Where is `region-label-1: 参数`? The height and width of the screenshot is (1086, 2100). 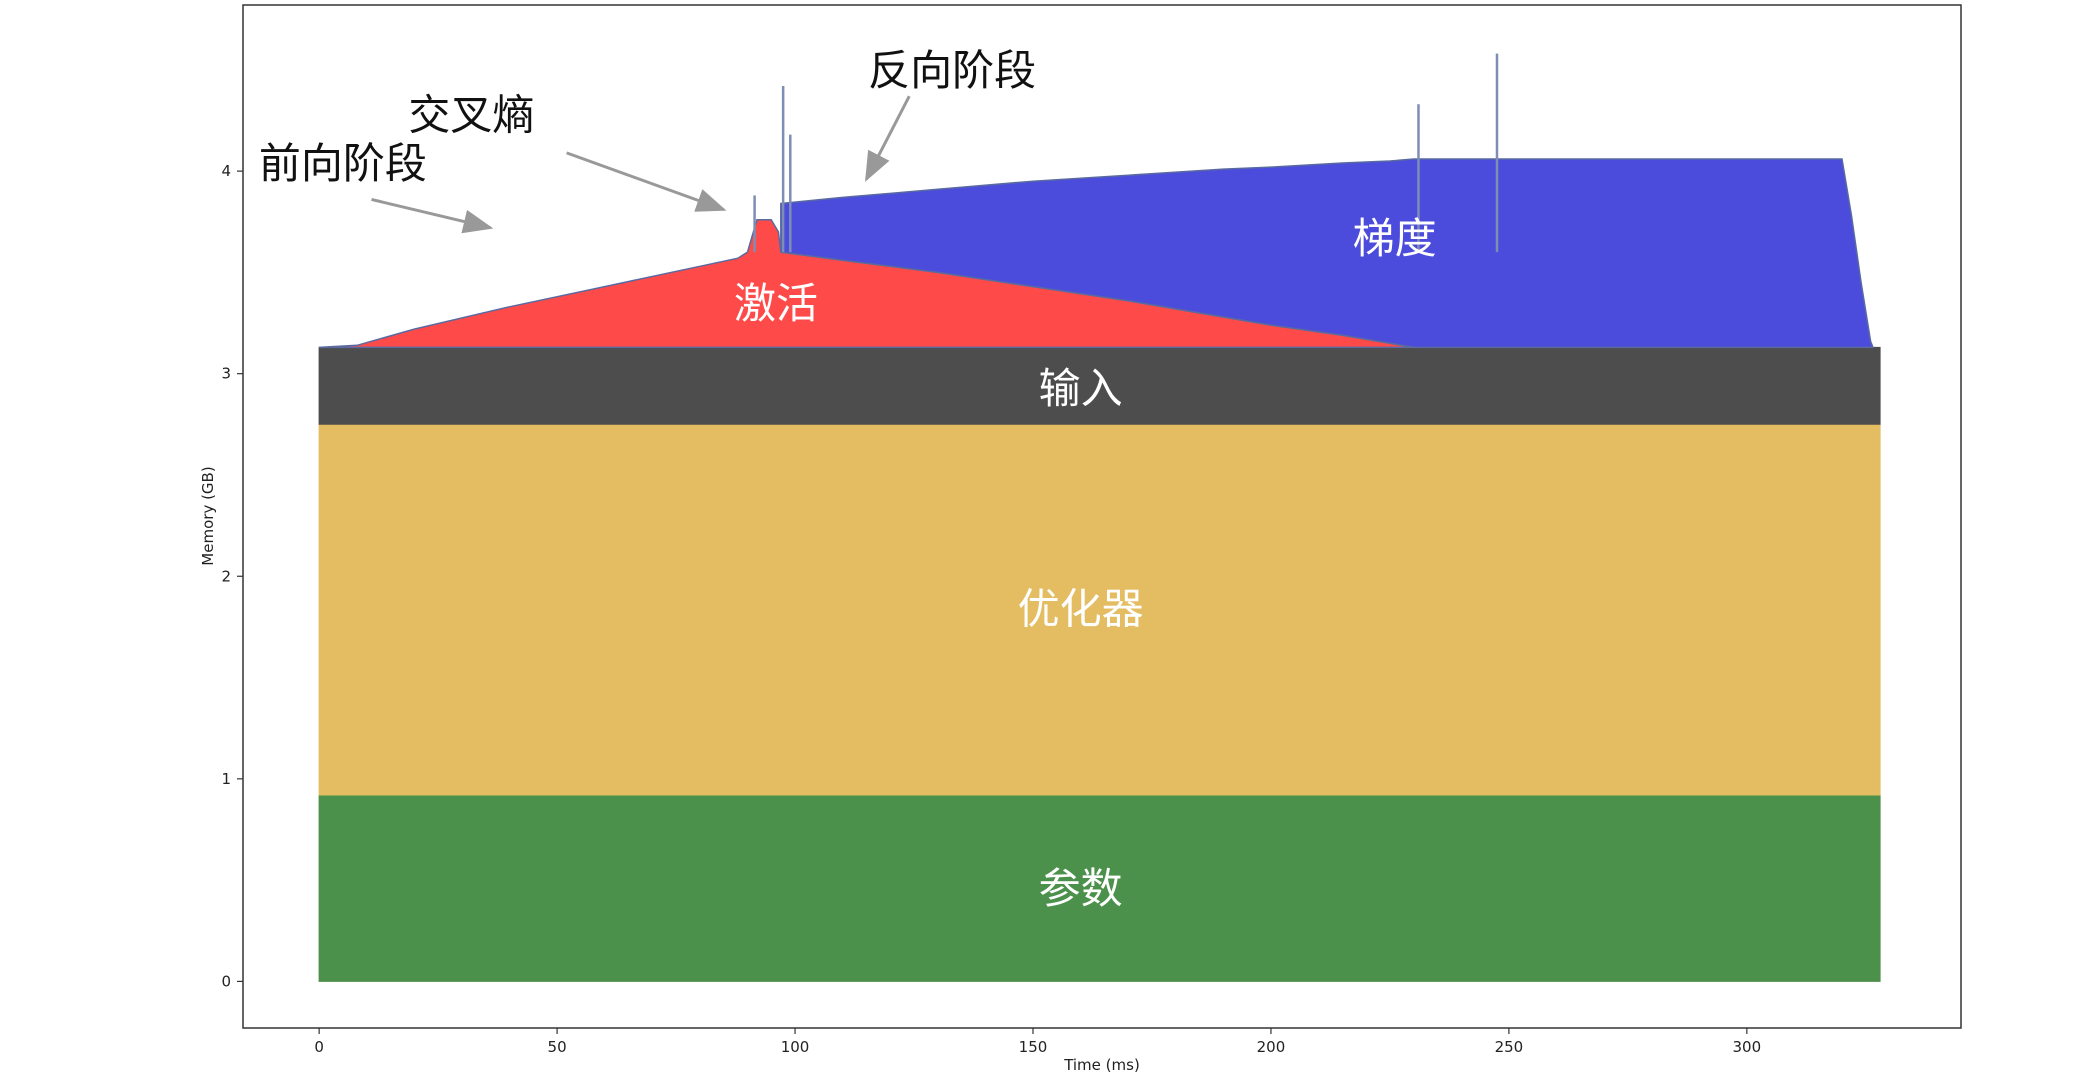
region-label-1: 参数 is located at coordinates (1081, 888).